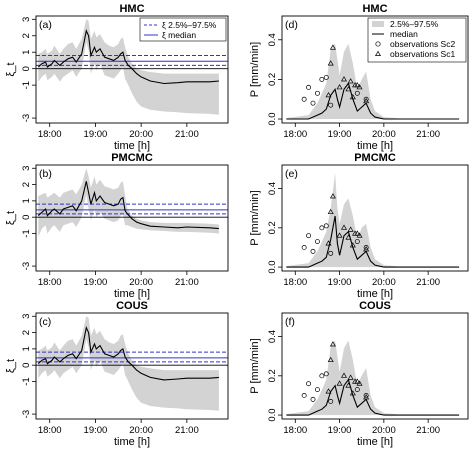 The height and width of the screenshot is (450, 474). Describe the element at coordinates (272, 188) in the screenshot. I see `y-tick-label: 0.4` at that location.